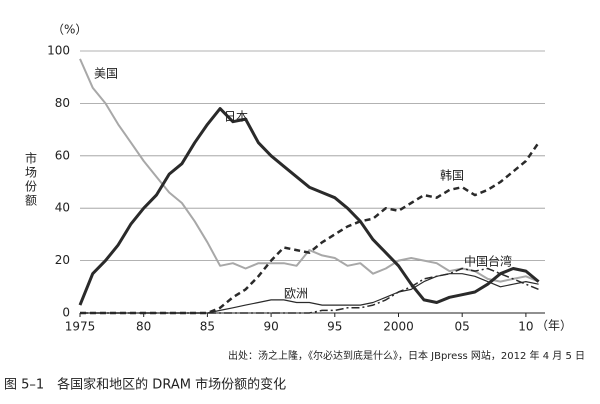 This screenshot has width=600, height=404. I want to click on x-tick-label: 10, so click(525, 327).